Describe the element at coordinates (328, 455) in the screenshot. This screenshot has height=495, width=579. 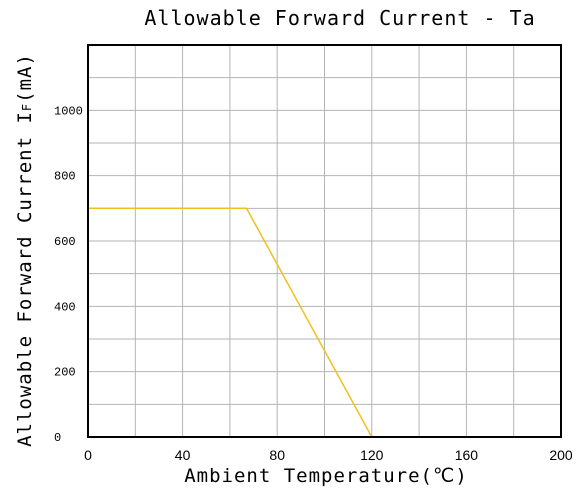
I see `x-axis-ticks: 0 40 80 120 160 200` at that location.